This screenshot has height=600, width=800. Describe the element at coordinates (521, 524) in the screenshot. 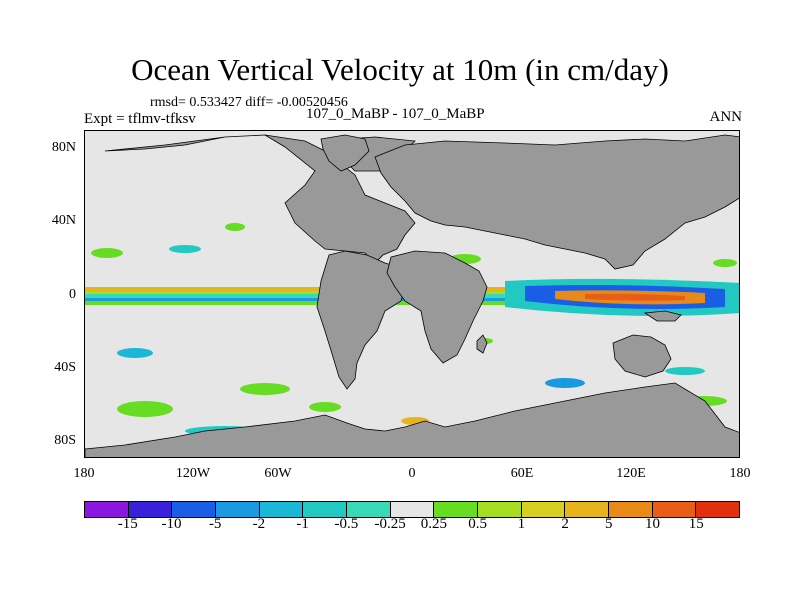

I see `colorbar-label: 1` at that location.